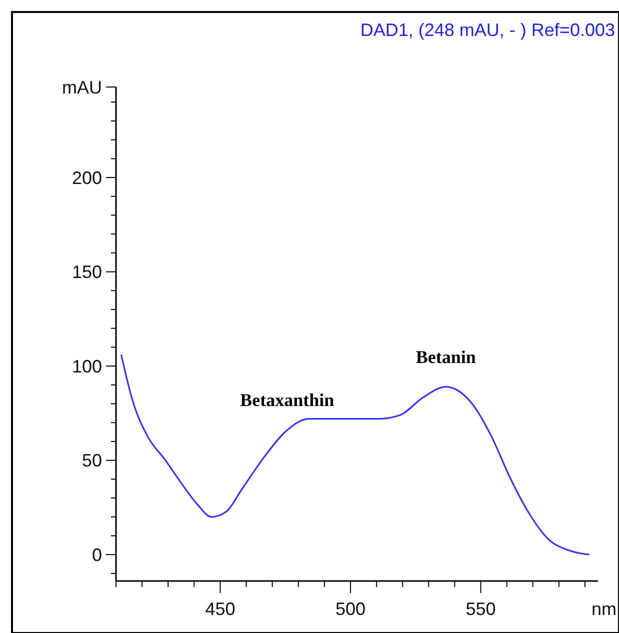  Describe the element at coordinates (87, 178) in the screenshot. I see `y-tick-label: 200` at that location.